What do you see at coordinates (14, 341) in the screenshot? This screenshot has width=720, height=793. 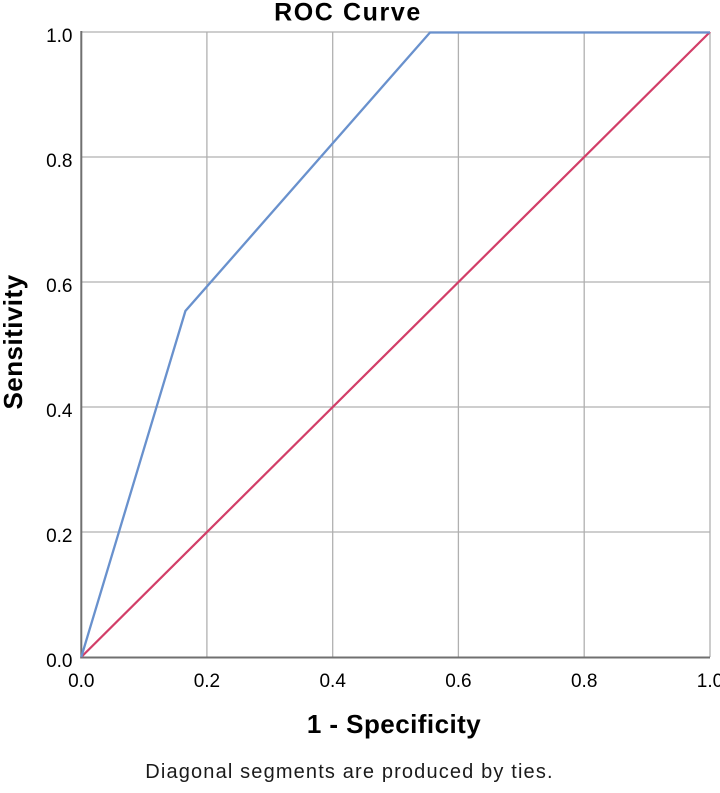 I see `svg-text: Sensitivity` at bounding box center [14, 341].